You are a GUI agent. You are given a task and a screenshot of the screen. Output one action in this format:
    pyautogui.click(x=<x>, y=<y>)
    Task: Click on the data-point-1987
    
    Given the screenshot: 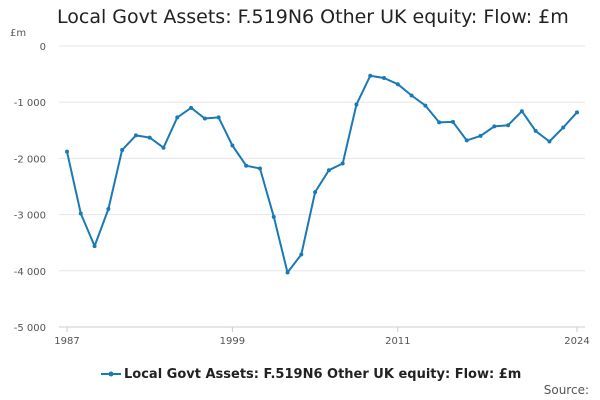 What is the action you would take?
    pyautogui.click(x=67, y=151)
    